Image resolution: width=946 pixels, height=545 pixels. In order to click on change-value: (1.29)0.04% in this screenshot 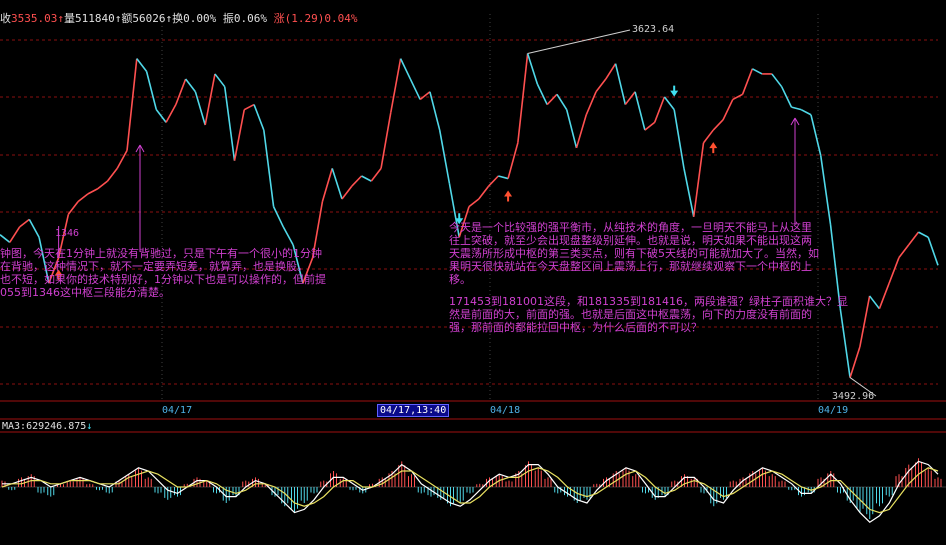, I will do `click(321, 18)`.